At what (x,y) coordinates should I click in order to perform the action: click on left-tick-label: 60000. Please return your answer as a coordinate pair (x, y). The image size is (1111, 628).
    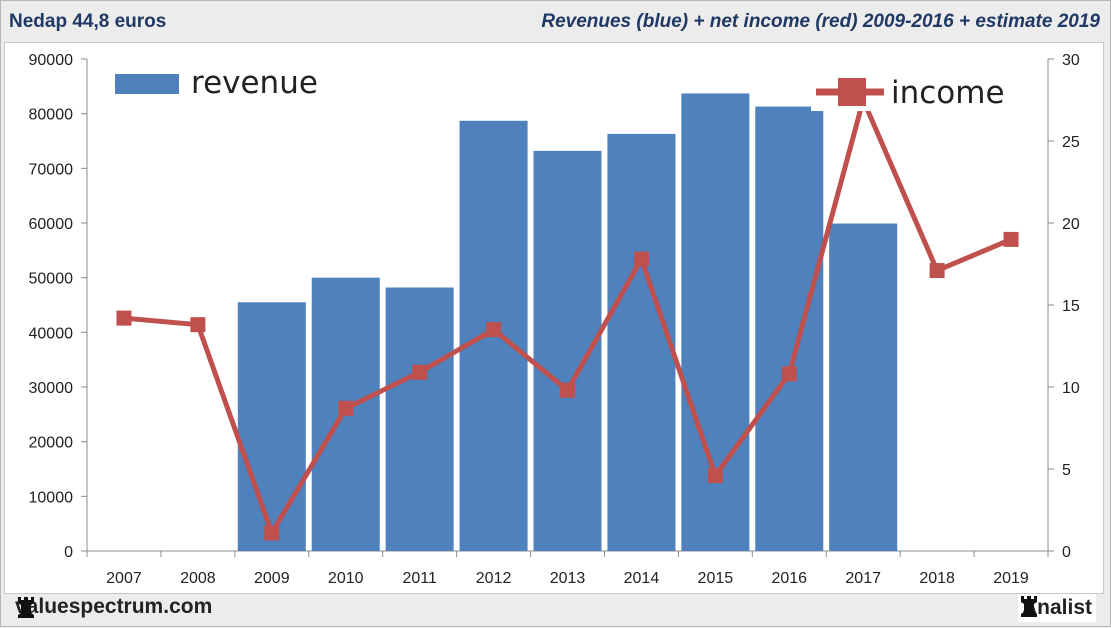
    Looking at the image, I should click on (51, 224).